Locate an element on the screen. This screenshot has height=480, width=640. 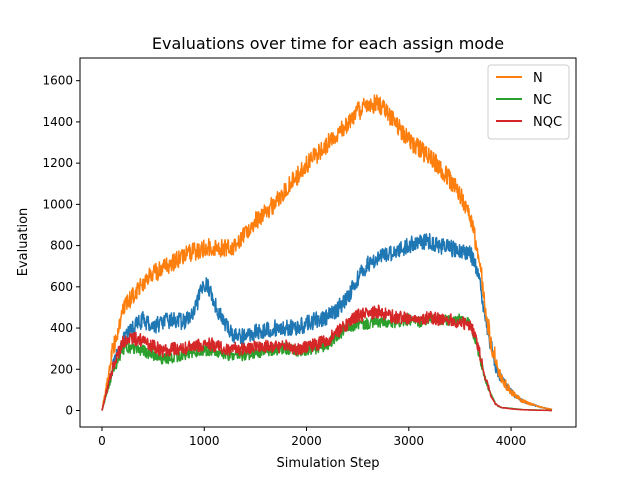
y-axis-ticks: 0 200 400 600 800 1000 1200 1400 1600 is located at coordinates (61, 246).